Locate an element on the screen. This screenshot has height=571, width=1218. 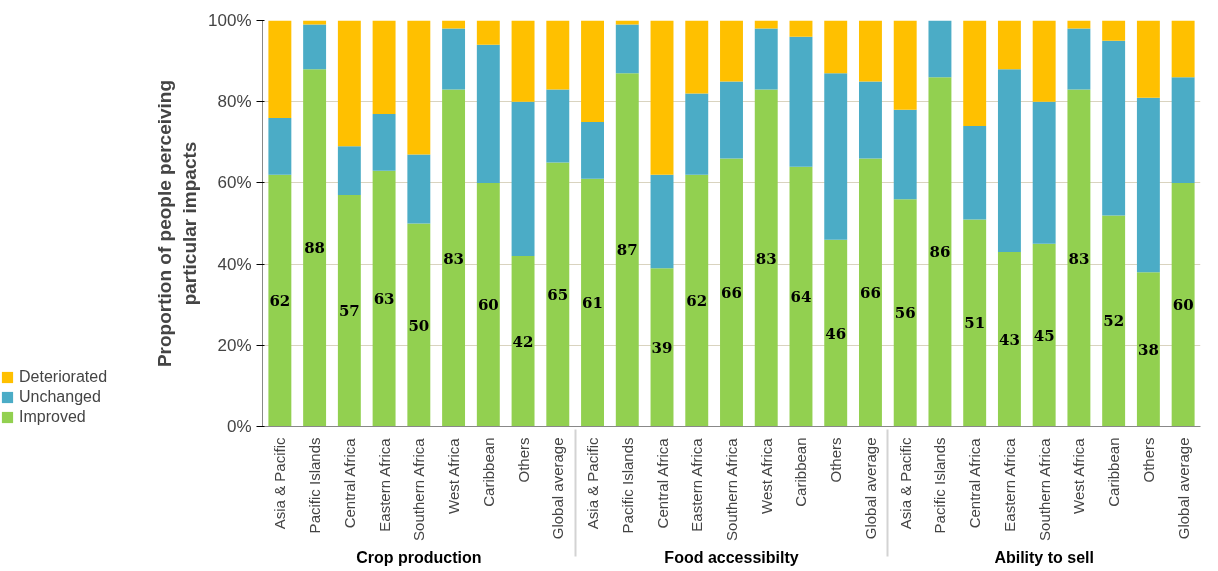
data-label: 46 is located at coordinates (836, 333).